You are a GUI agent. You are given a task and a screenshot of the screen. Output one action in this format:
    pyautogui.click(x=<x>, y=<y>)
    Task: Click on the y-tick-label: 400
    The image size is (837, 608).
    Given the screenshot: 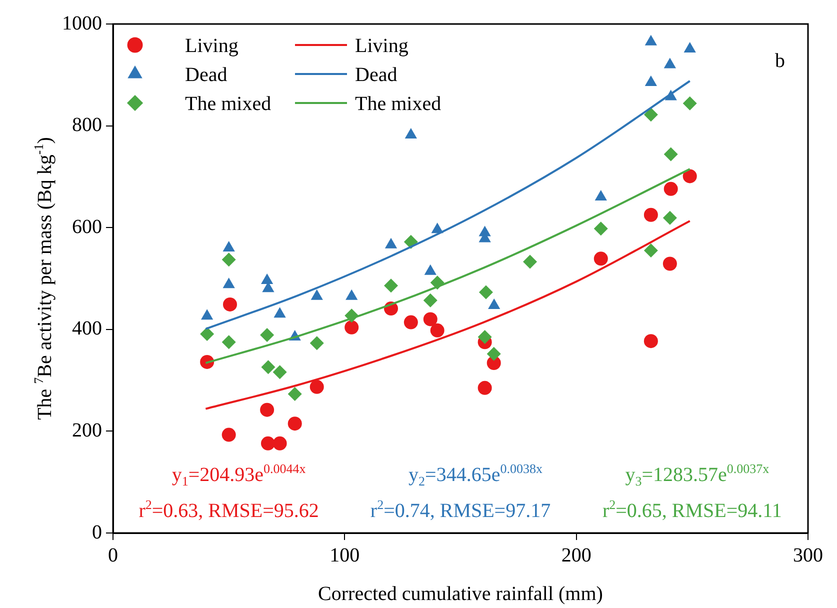 What is the action you would take?
    pyautogui.click(x=87, y=329)
    